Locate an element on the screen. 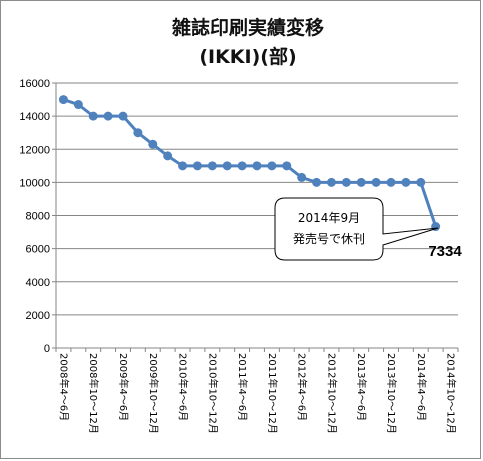  callout-line-2: 発売号で休刊 is located at coordinates (329, 238).